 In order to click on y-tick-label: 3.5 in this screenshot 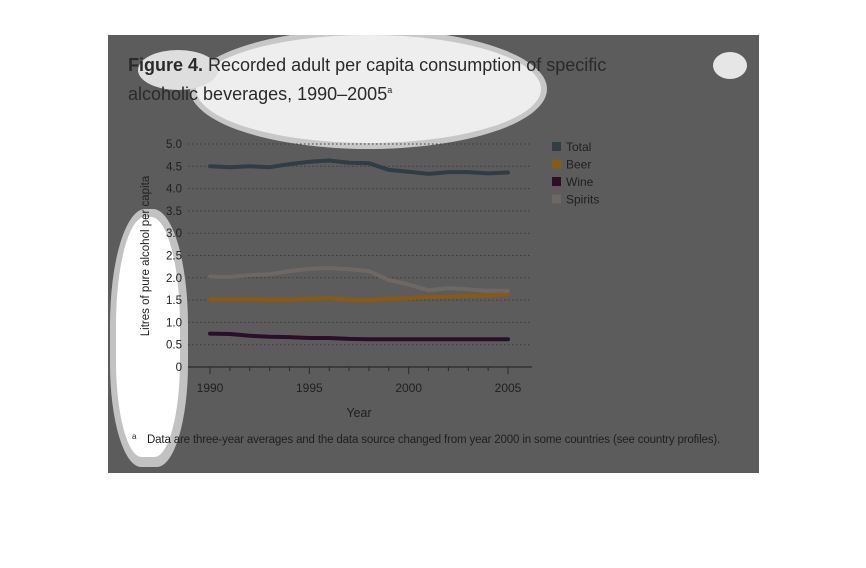, I will do `click(174, 212)`.